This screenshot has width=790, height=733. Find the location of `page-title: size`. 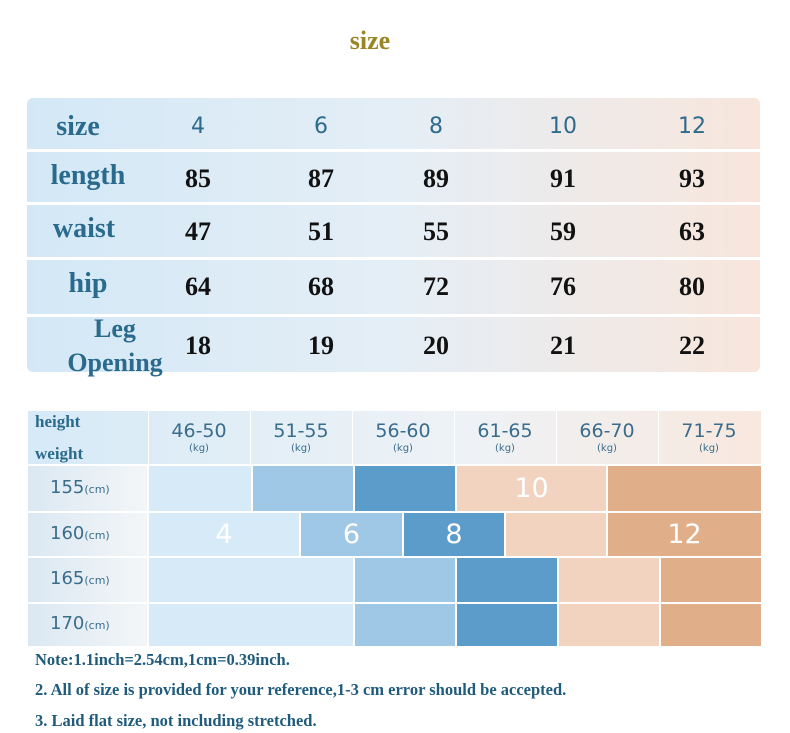

page-title: size is located at coordinates (370, 40).